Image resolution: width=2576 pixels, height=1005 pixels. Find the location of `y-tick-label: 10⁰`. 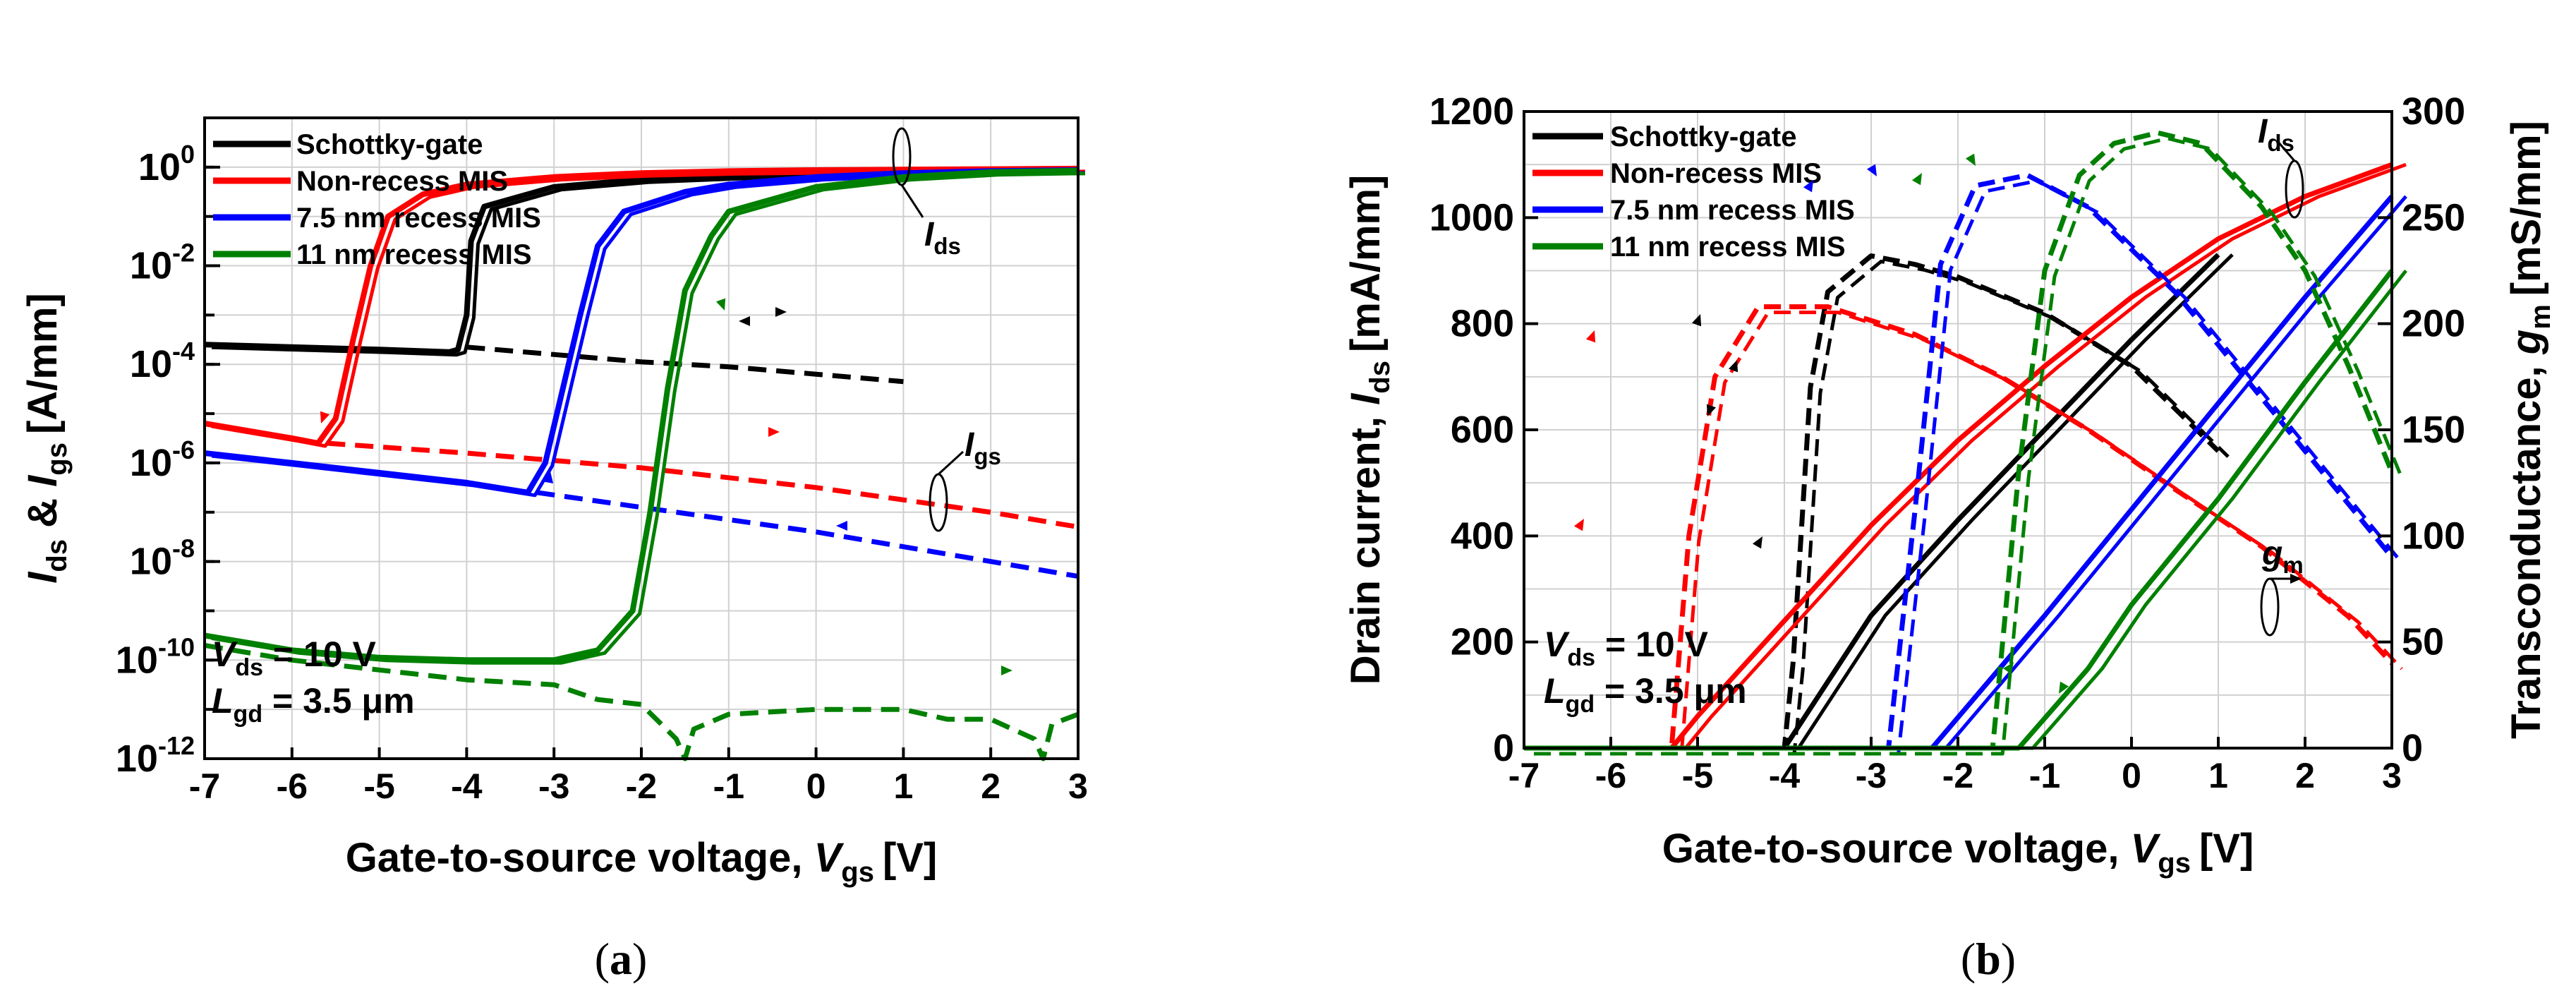

y-tick-label: 10⁰ is located at coordinates (167, 164).